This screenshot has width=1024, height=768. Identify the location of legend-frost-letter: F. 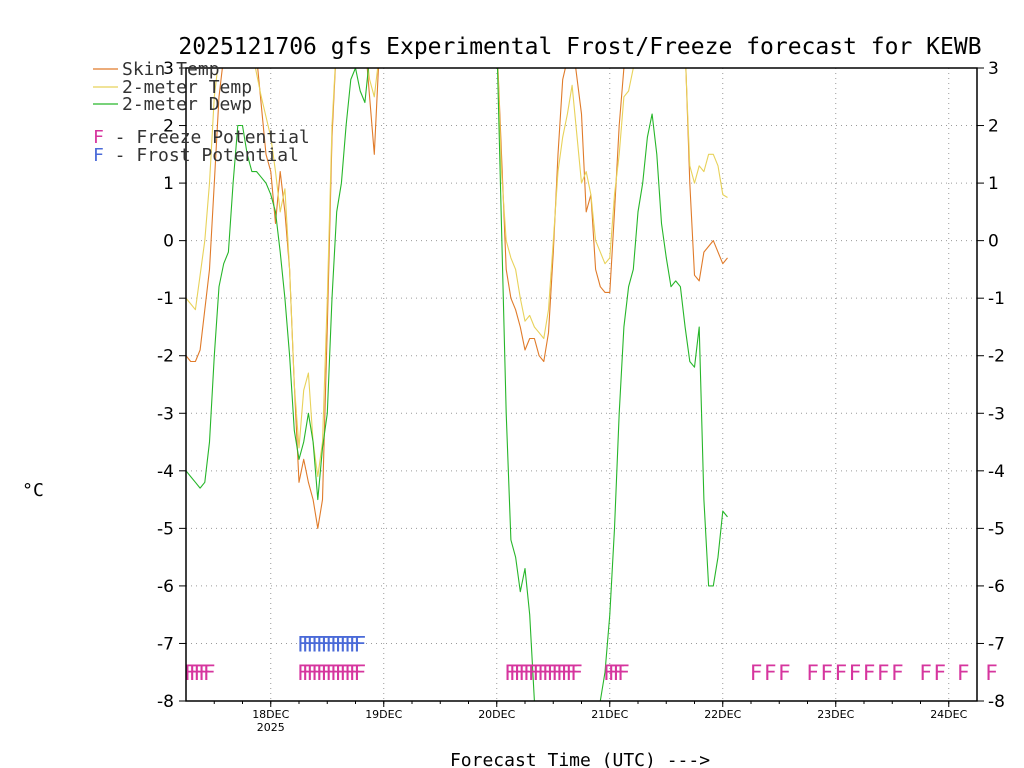
(98, 155).